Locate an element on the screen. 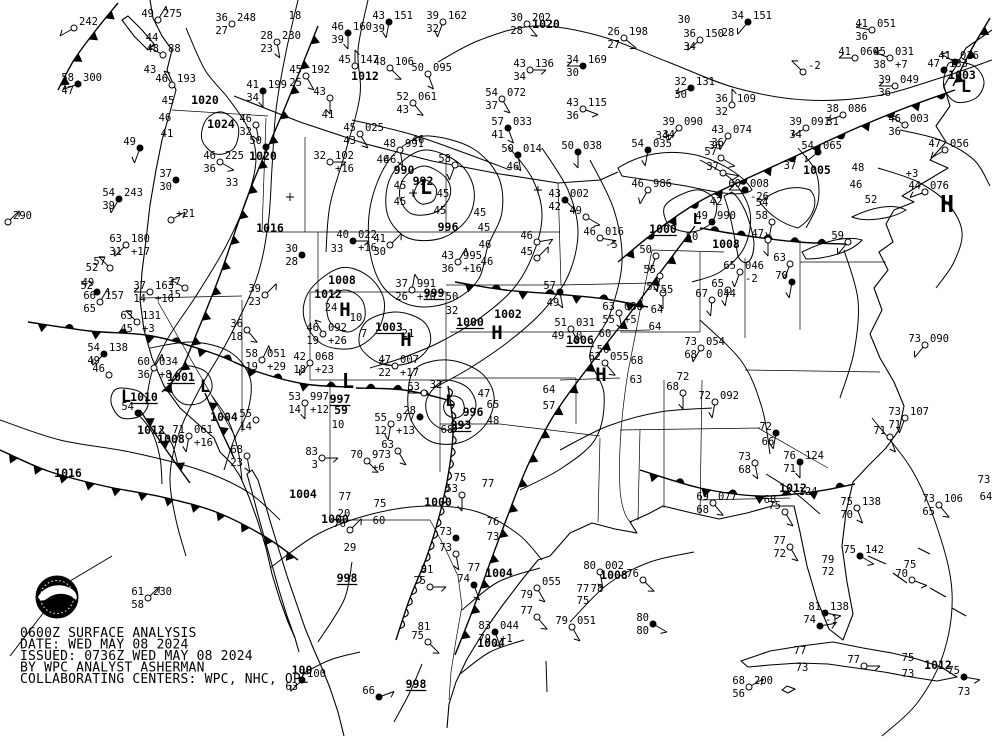 The width and height of the screenshot is (992, 743). station-value: 52 is located at coordinates (402, 97).